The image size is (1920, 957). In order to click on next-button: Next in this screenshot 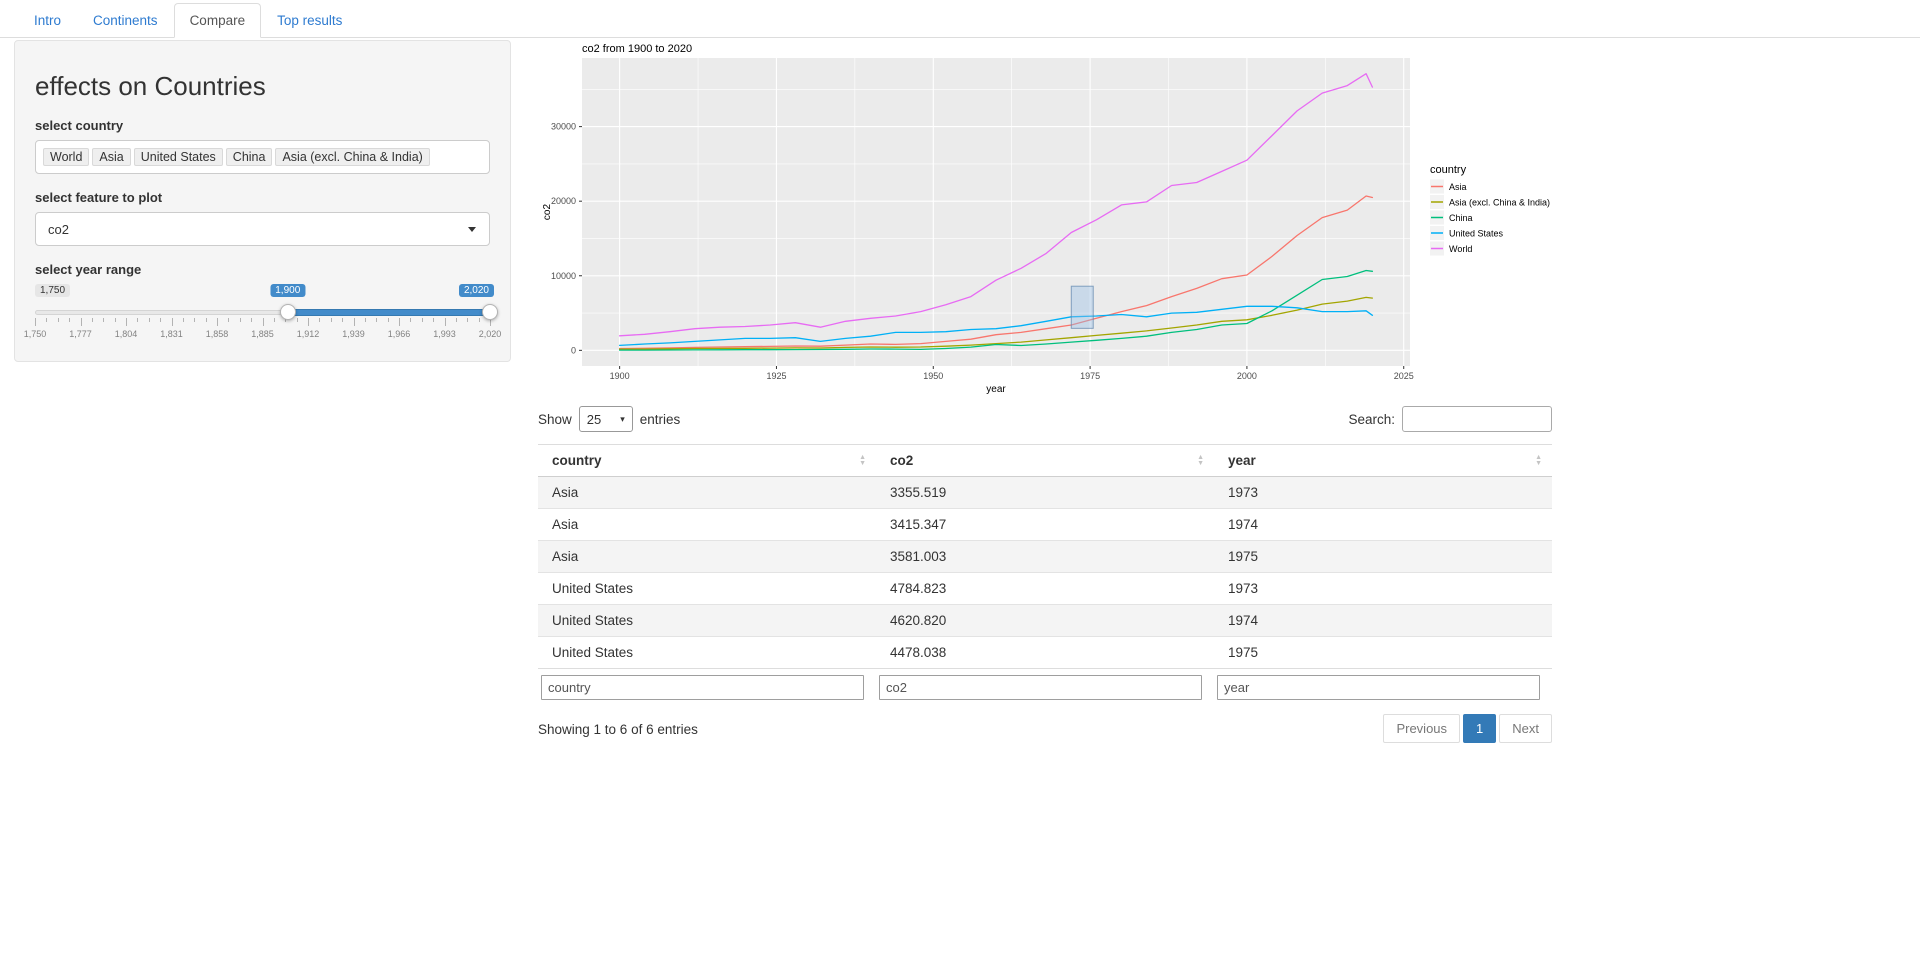, I will do `click(1525, 728)`.